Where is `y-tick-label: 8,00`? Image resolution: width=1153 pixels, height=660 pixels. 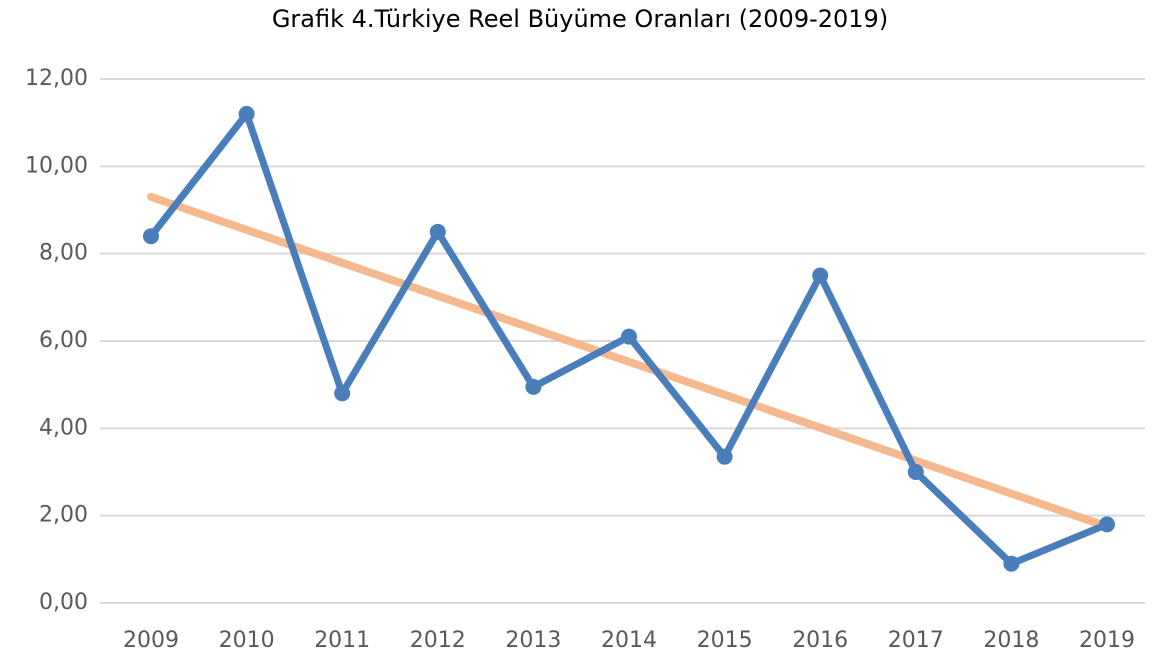
y-tick-label: 8,00 is located at coordinates (63, 253).